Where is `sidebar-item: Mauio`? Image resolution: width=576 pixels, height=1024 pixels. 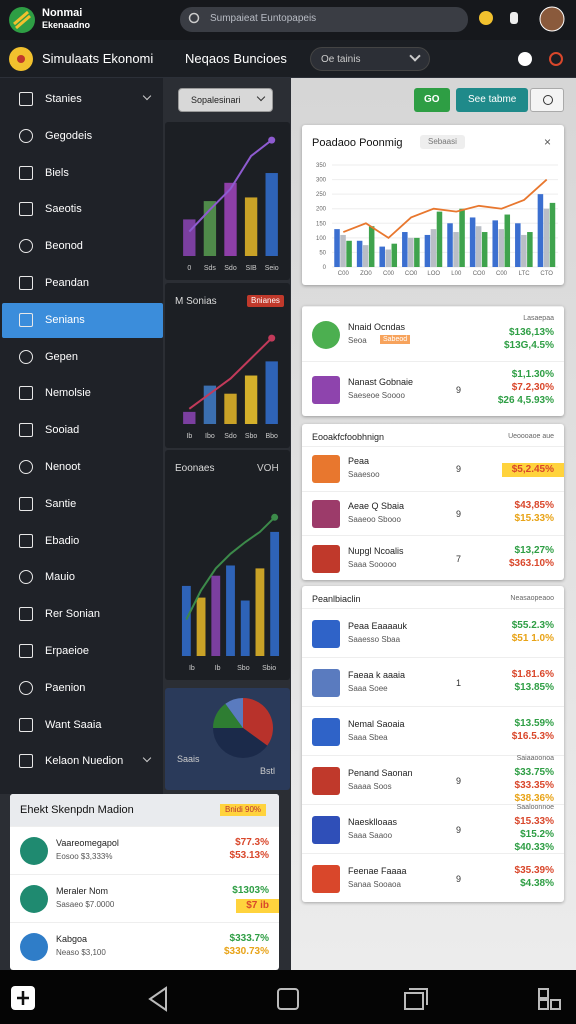 sidebar-item: Mauio is located at coordinates (82, 577).